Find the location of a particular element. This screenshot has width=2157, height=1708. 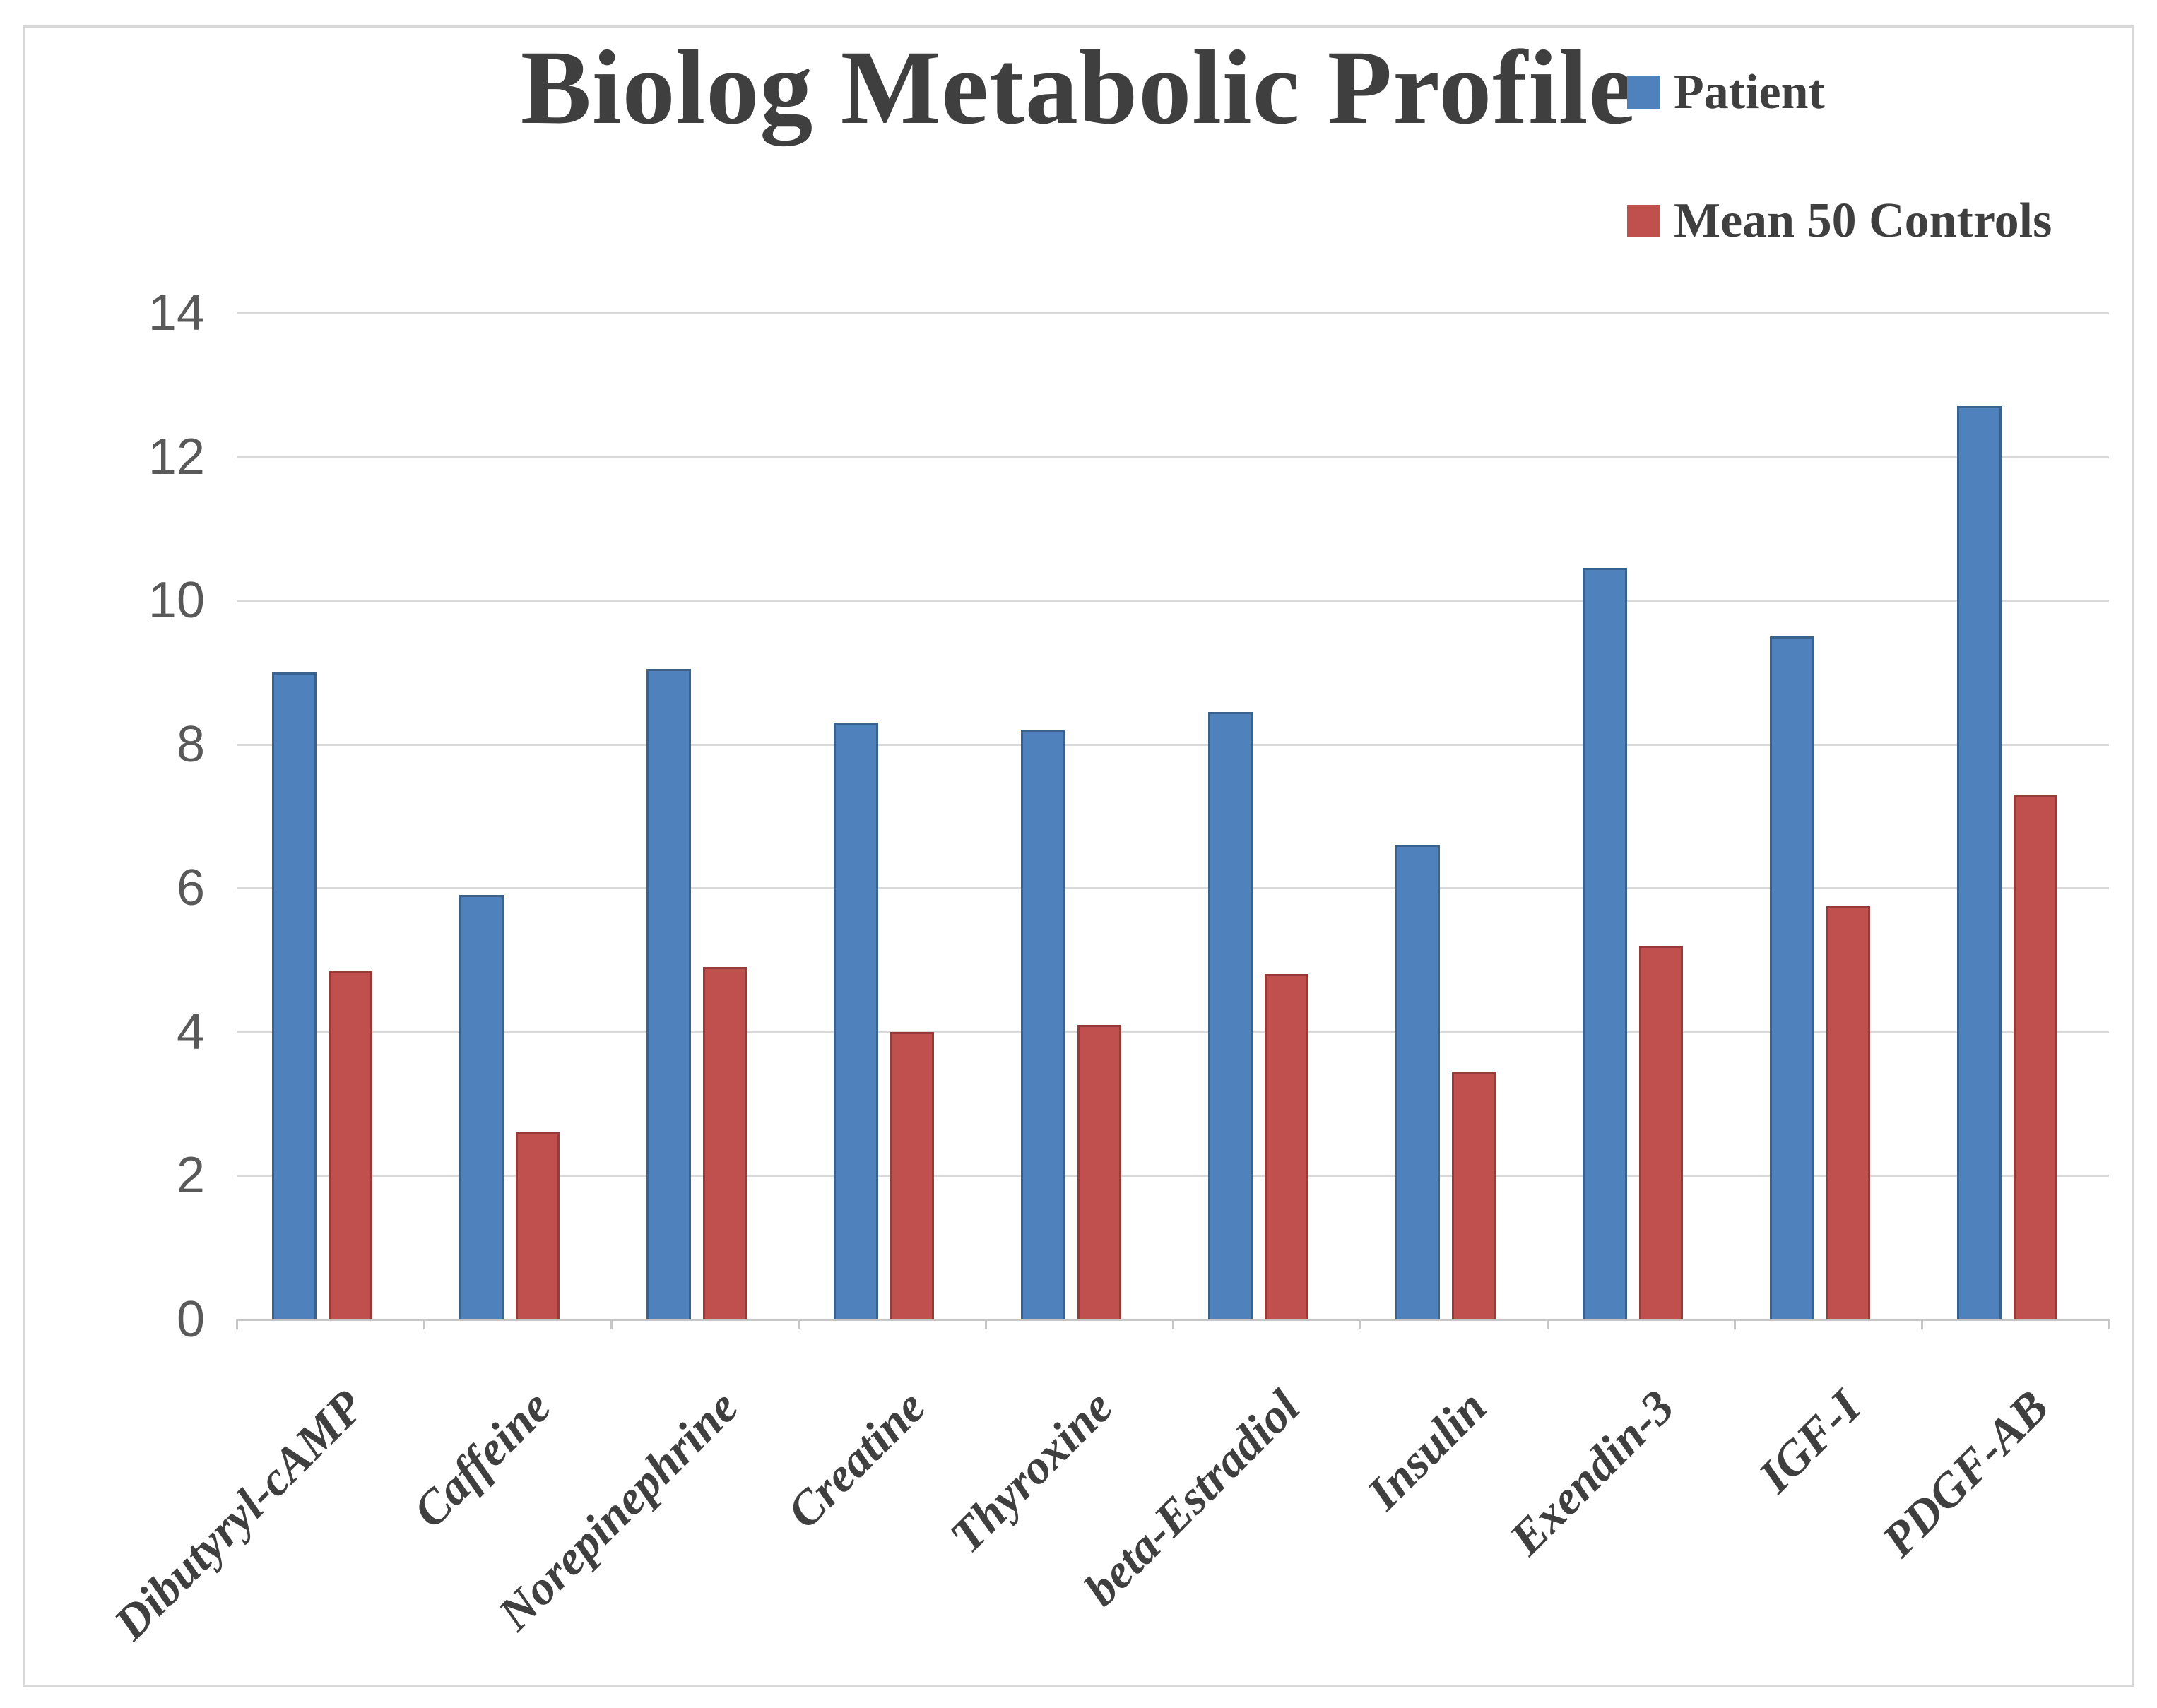

bar-group-Norepinephrine is located at coordinates (704, 816).